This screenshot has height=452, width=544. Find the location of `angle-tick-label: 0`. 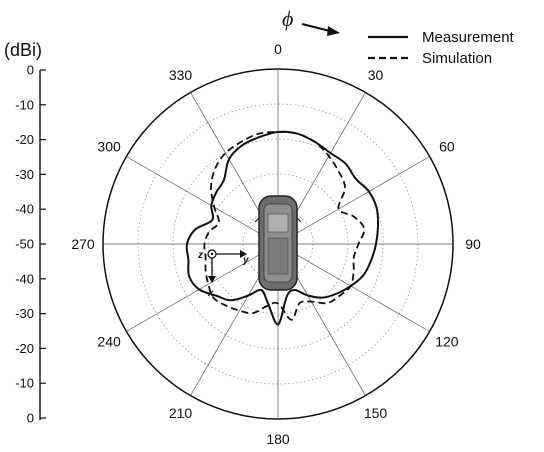

angle-tick-label: 0 is located at coordinates (278, 49).